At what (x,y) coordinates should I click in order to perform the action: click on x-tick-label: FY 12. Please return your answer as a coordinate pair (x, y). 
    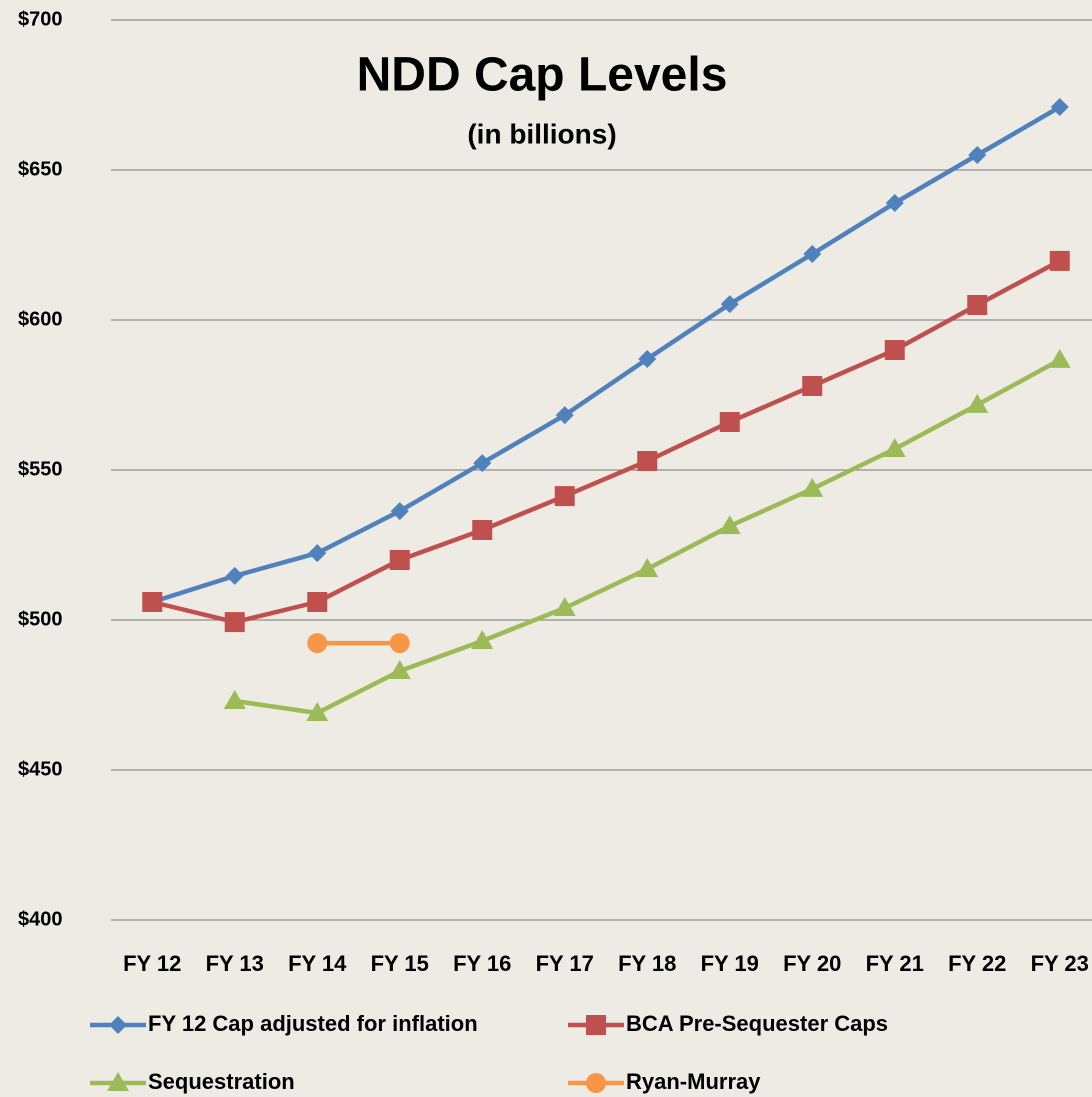
    Looking at the image, I should click on (152, 963).